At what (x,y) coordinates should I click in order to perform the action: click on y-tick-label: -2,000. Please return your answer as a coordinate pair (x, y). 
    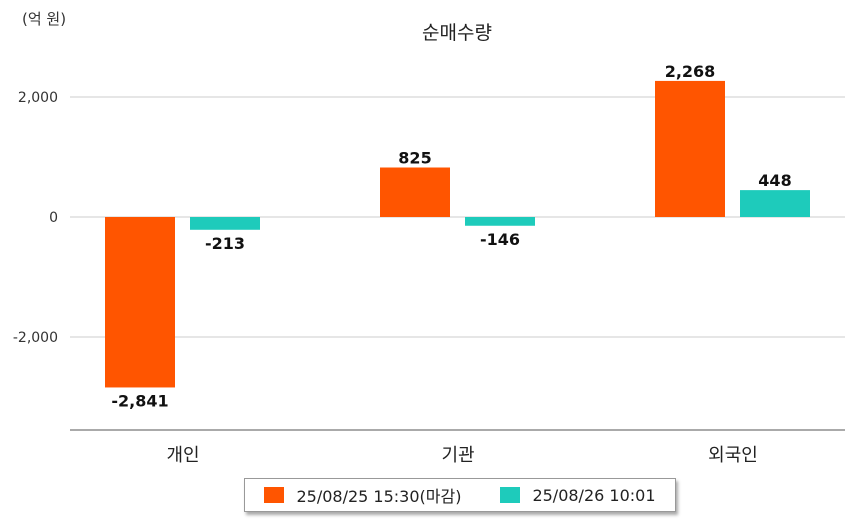
    Looking at the image, I should click on (35, 338).